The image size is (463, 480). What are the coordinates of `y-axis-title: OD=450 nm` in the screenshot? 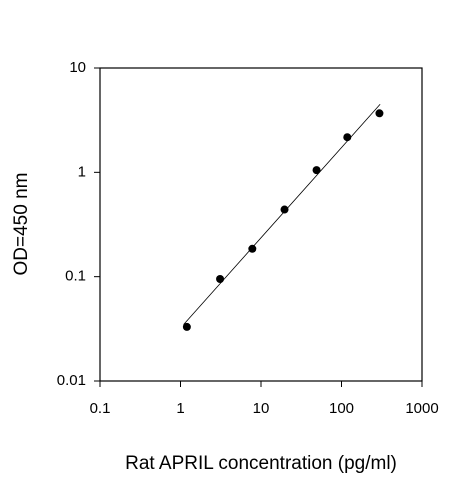 It's located at (21, 224).